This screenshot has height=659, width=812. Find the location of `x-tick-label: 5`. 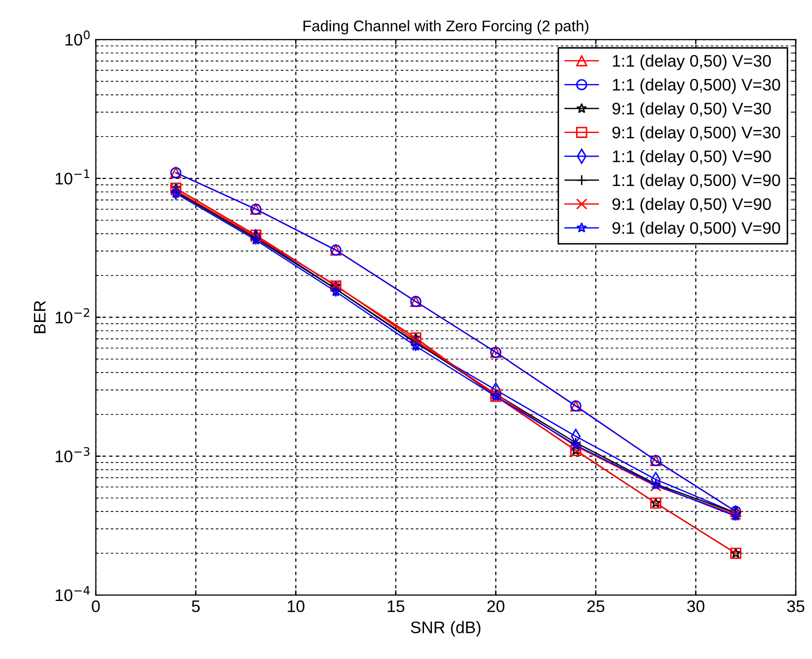

x-tick-label: 5 is located at coordinates (196, 606).